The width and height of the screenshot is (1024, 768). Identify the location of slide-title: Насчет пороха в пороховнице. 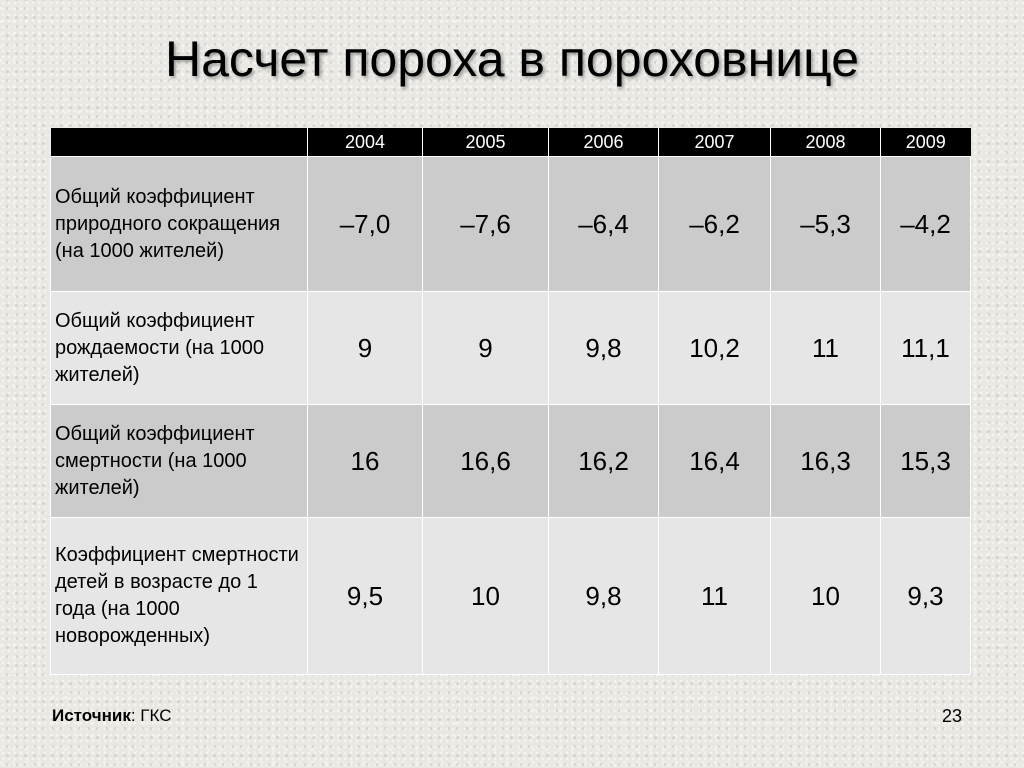
(512, 59).